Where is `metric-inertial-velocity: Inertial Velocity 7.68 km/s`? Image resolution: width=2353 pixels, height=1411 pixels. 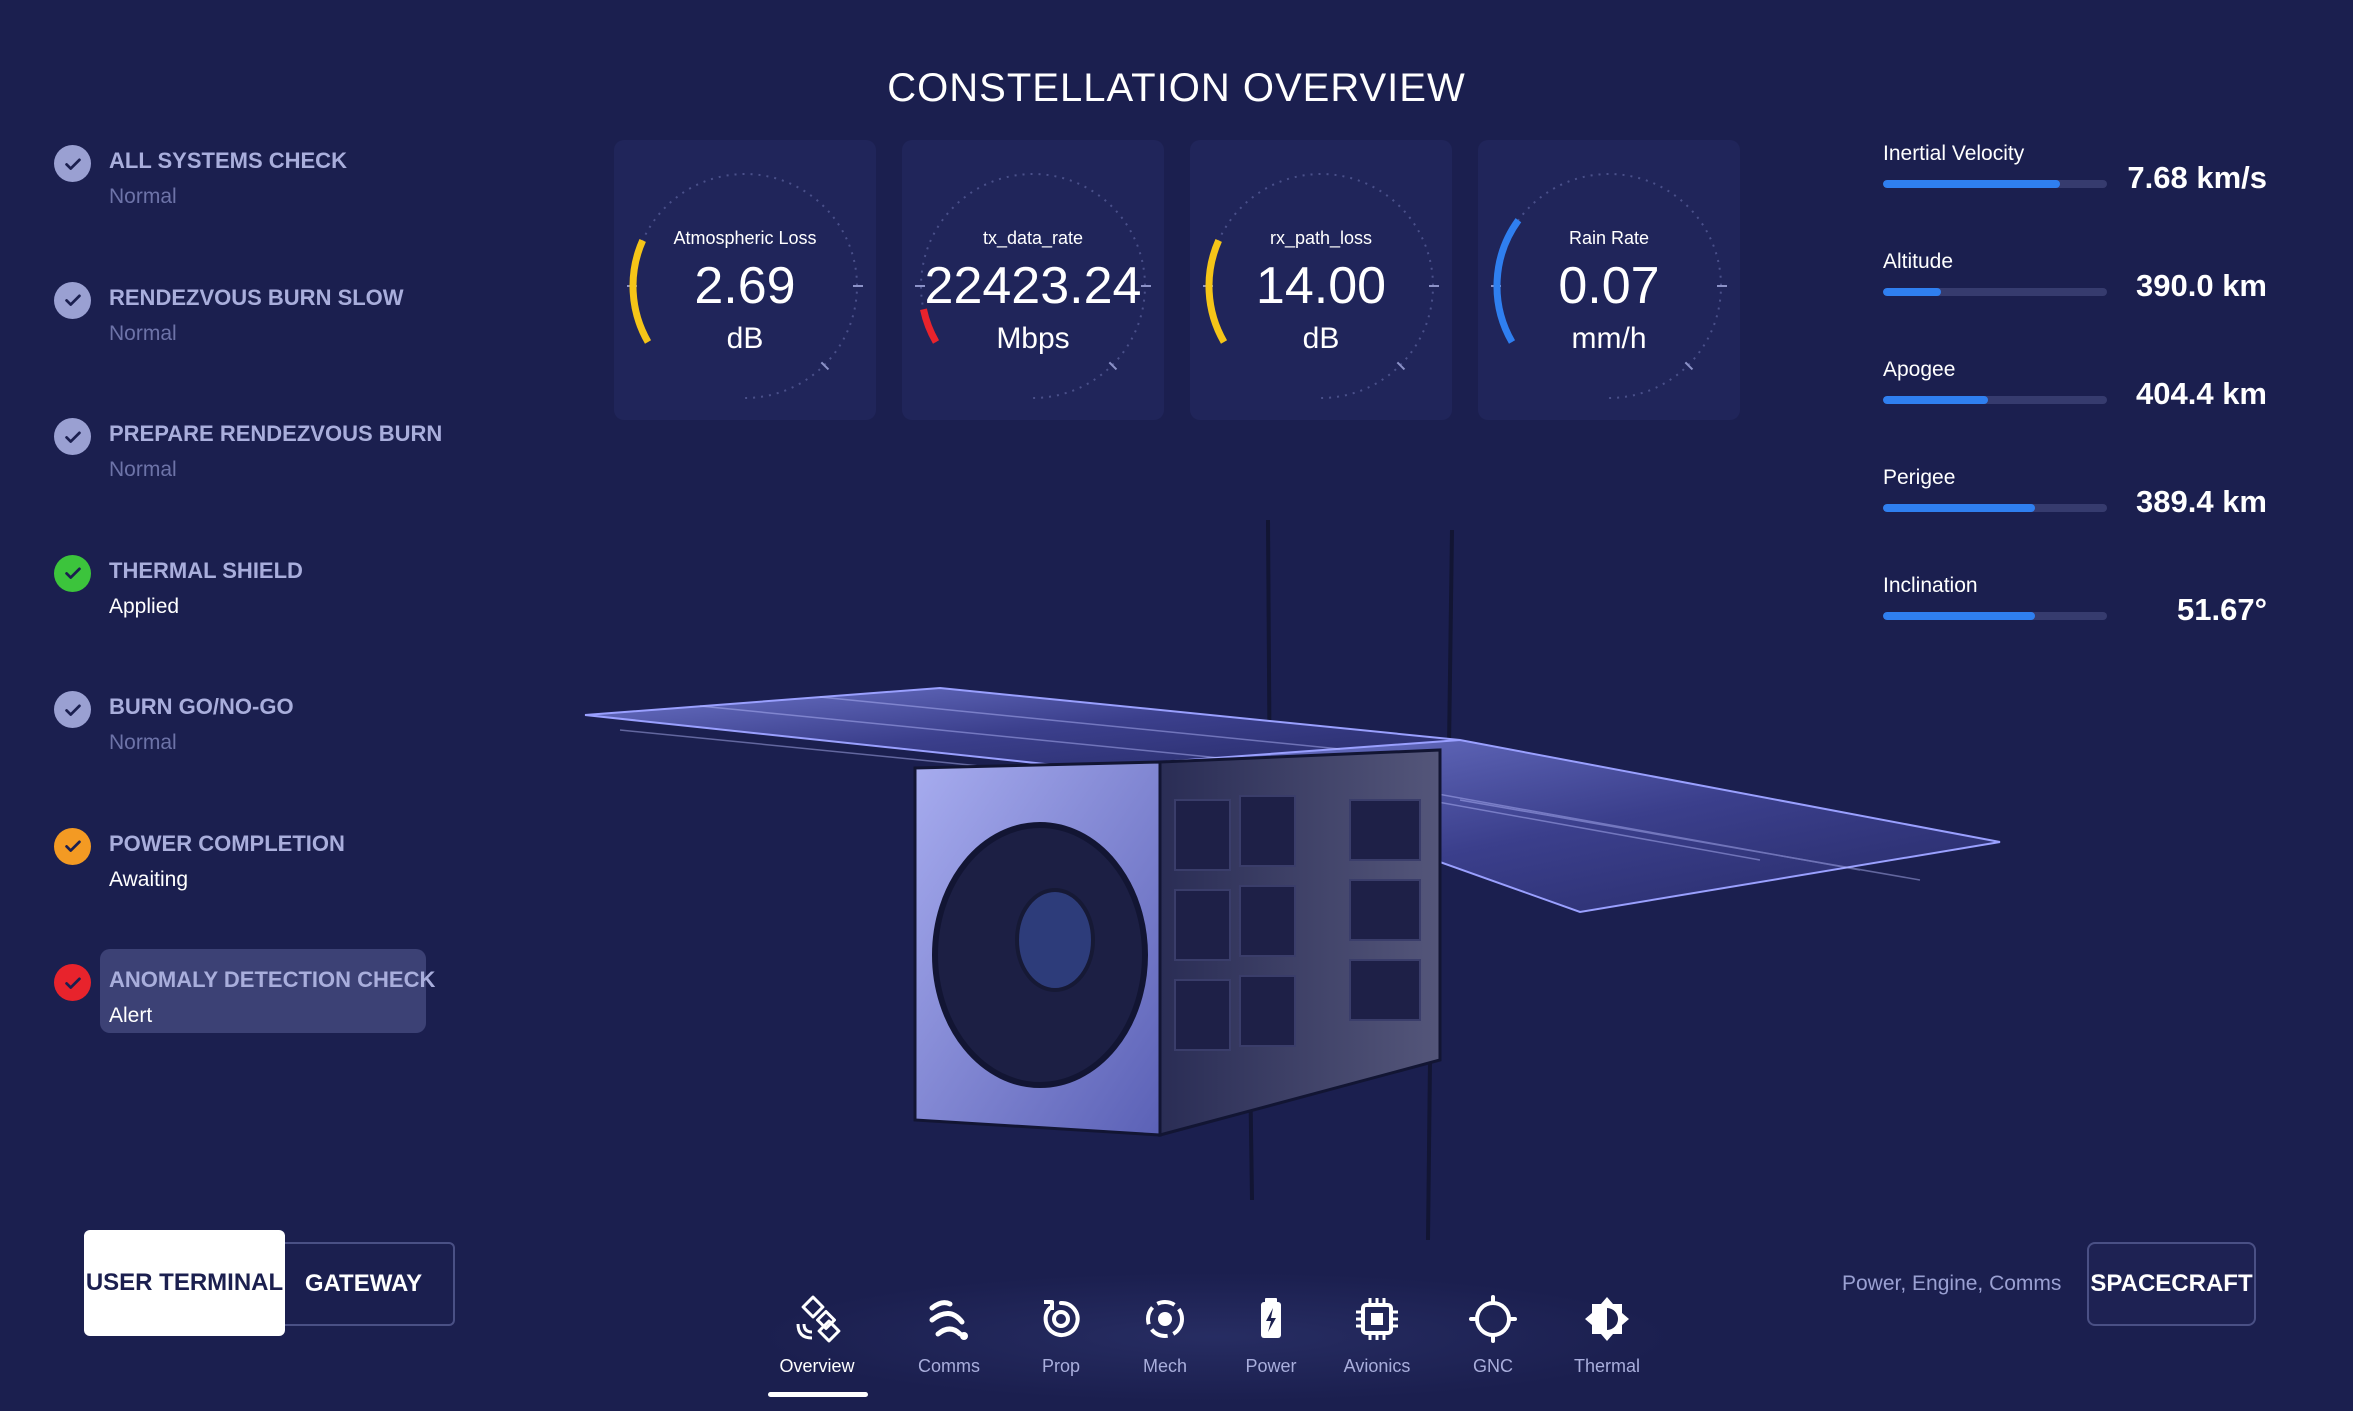
metric-inertial-velocity: Inertial Velocity 7.68 km/s is located at coordinates (2078, 194).